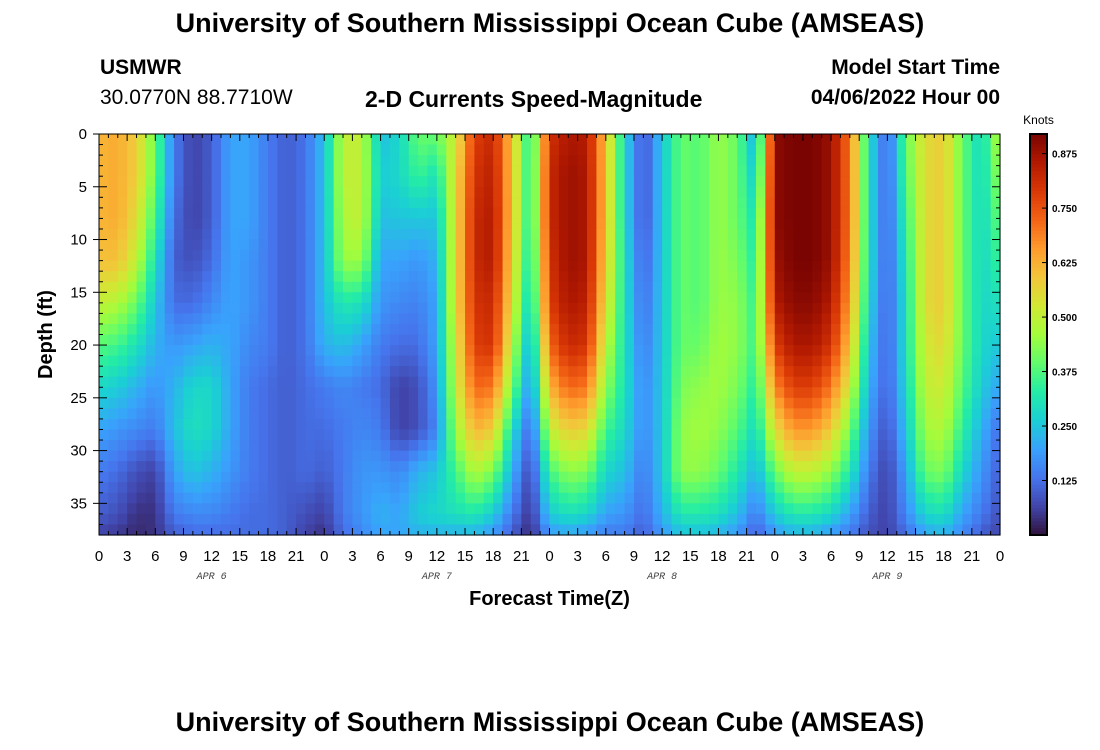 Image resolution: width=1100 pixels, height=750 pixels. Describe the element at coordinates (78, 398) in the screenshot. I see `y-tick-label: 25` at that location.